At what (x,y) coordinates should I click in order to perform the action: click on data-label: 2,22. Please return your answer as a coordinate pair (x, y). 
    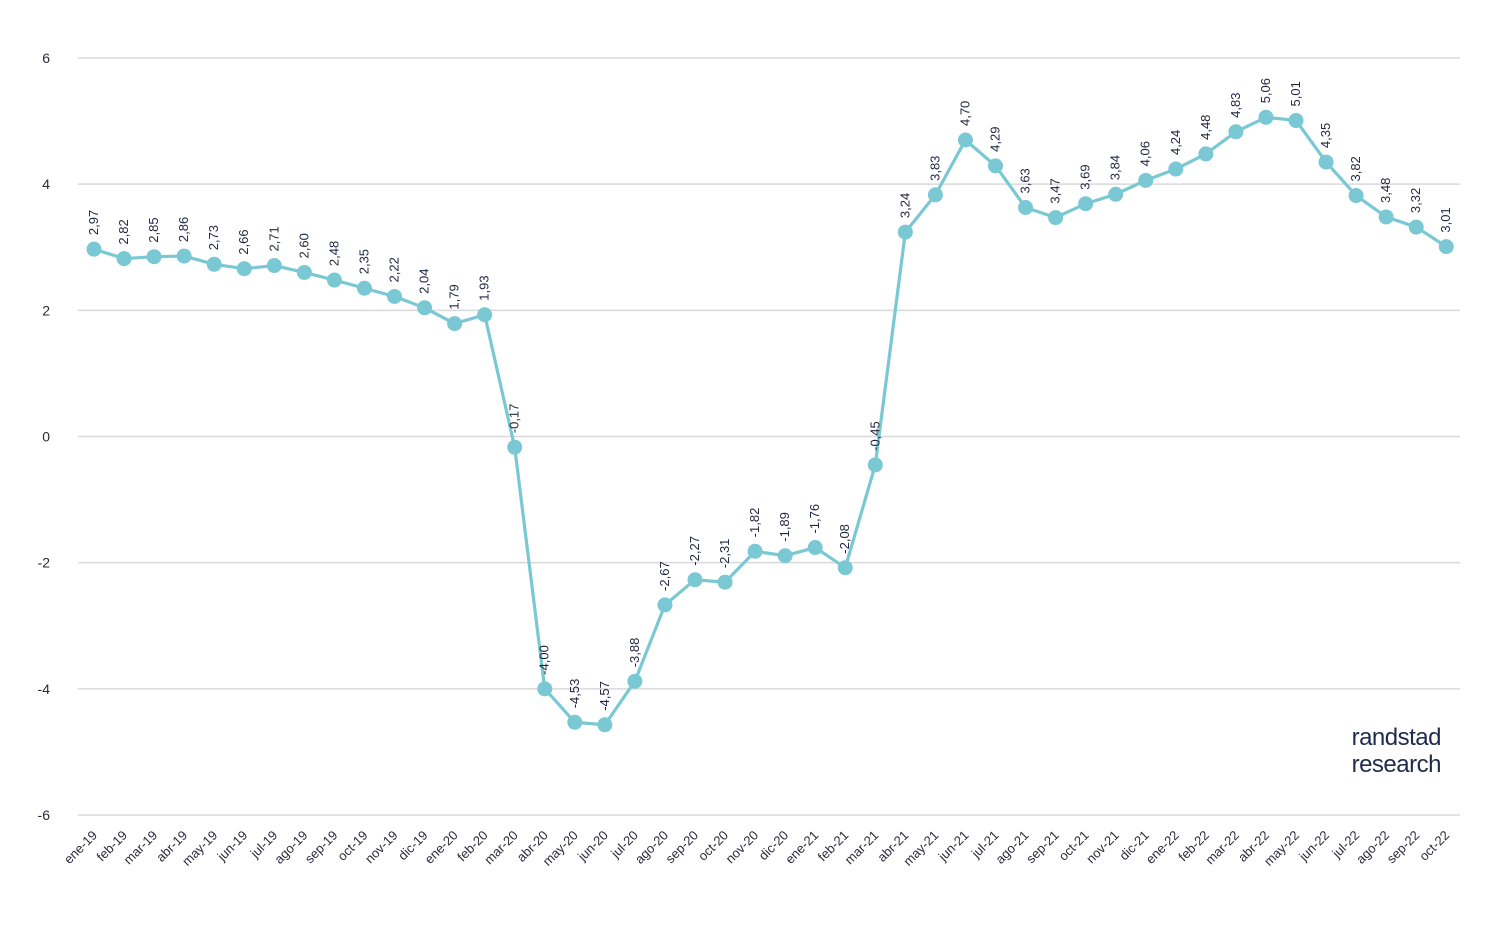
    Looking at the image, I should click on (394, 269).